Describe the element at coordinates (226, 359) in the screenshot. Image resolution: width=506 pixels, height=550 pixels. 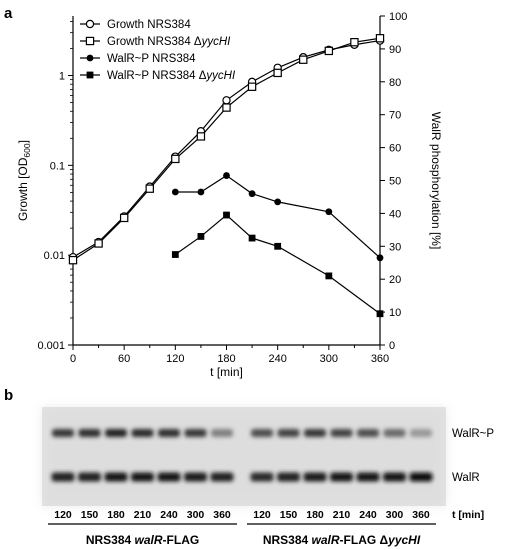
I see `x-tick-label: 180` at that location.